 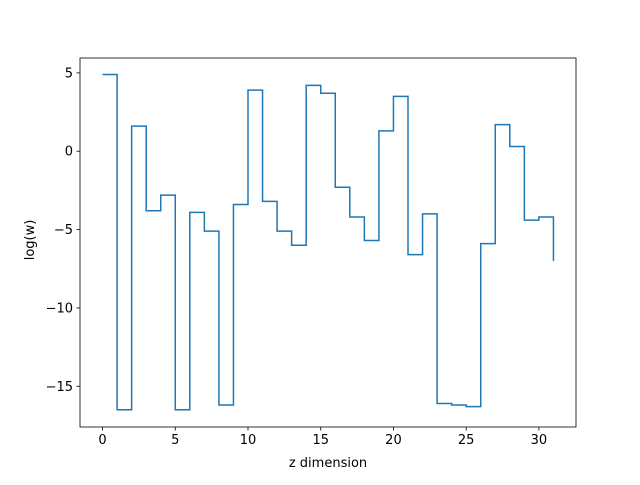 I want to click on y-axis: 5 0 −5 −10 −15, so click(x=63, y=230).